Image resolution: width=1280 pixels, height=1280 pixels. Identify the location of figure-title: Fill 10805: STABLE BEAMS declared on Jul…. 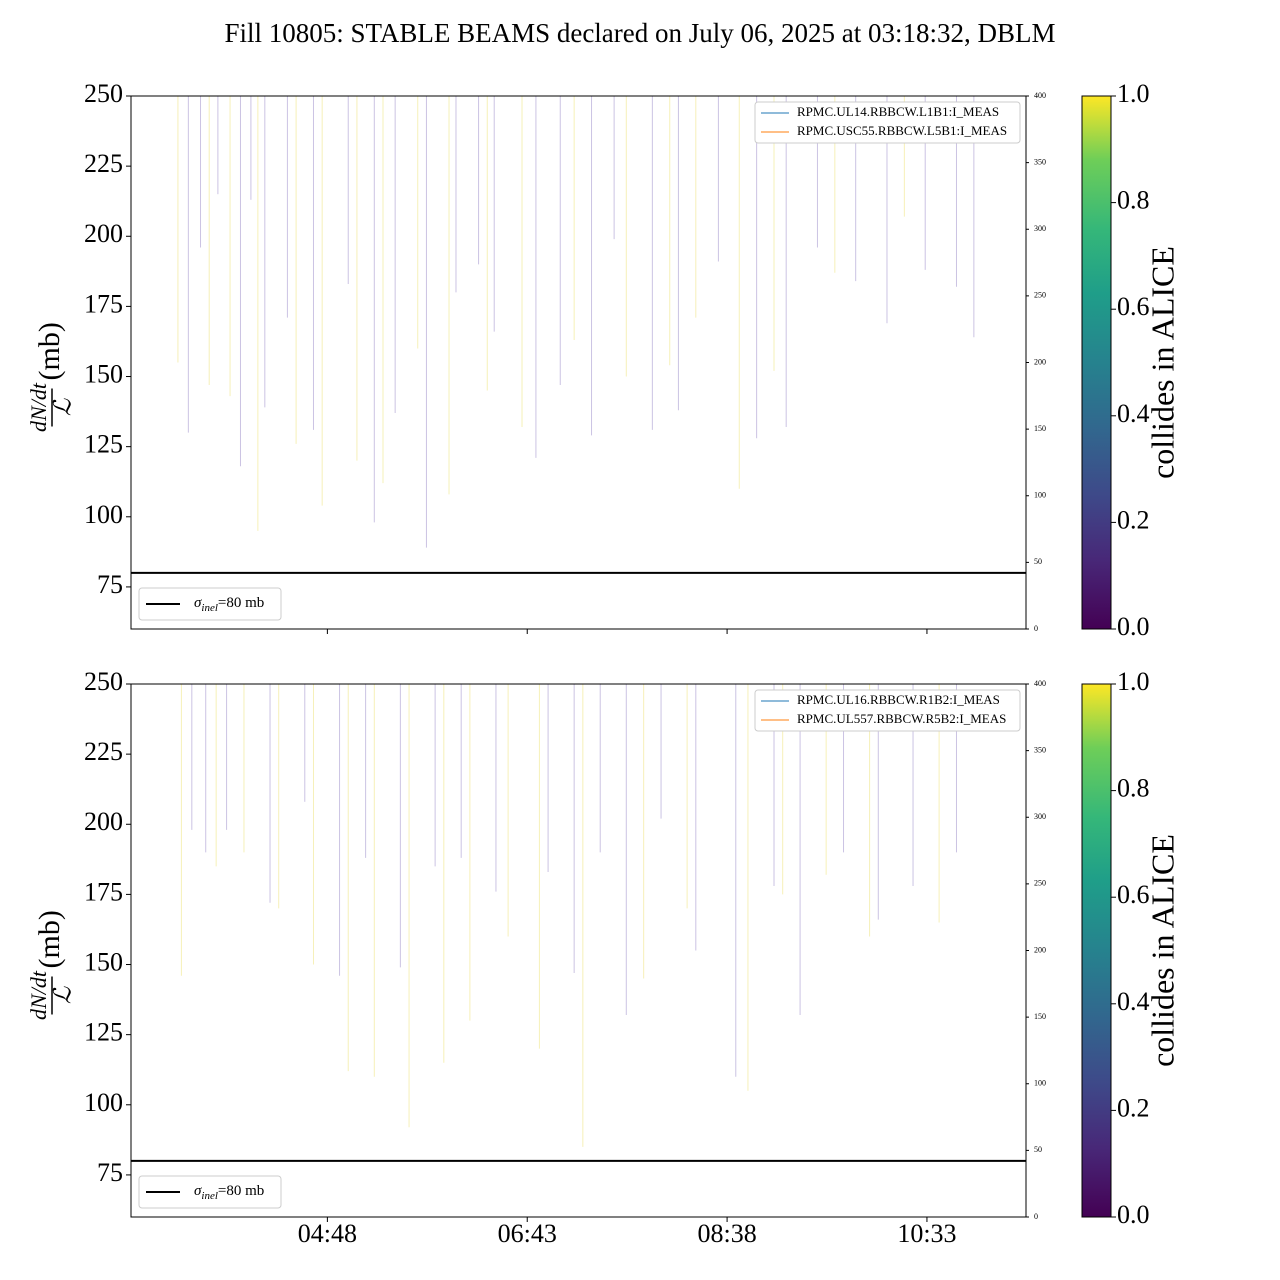
(639, 33).